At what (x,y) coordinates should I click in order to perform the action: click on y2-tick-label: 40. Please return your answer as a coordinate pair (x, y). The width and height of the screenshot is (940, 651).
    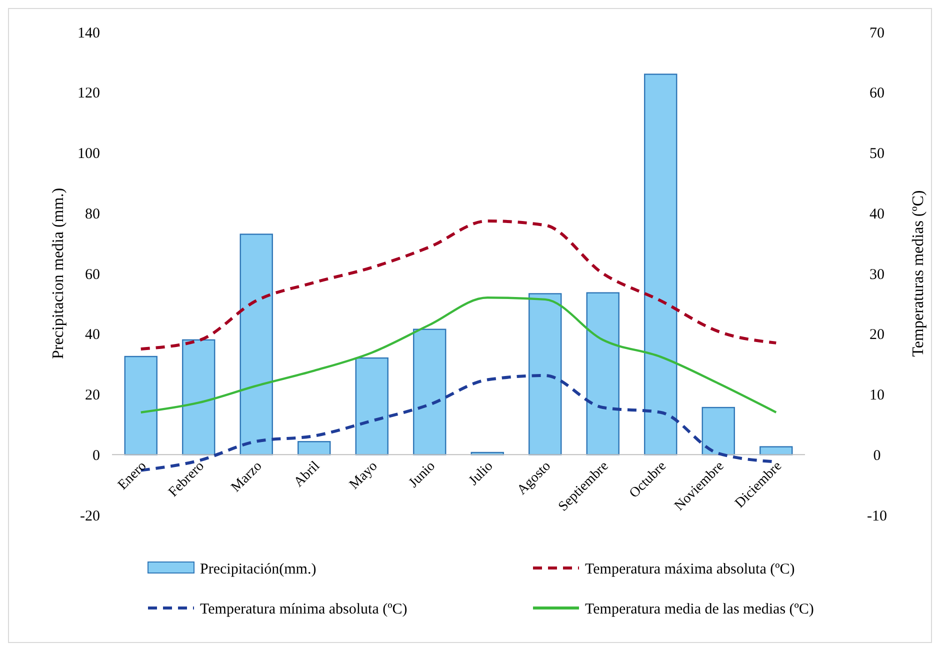
    Looking at the image, I should click on (877, 214).